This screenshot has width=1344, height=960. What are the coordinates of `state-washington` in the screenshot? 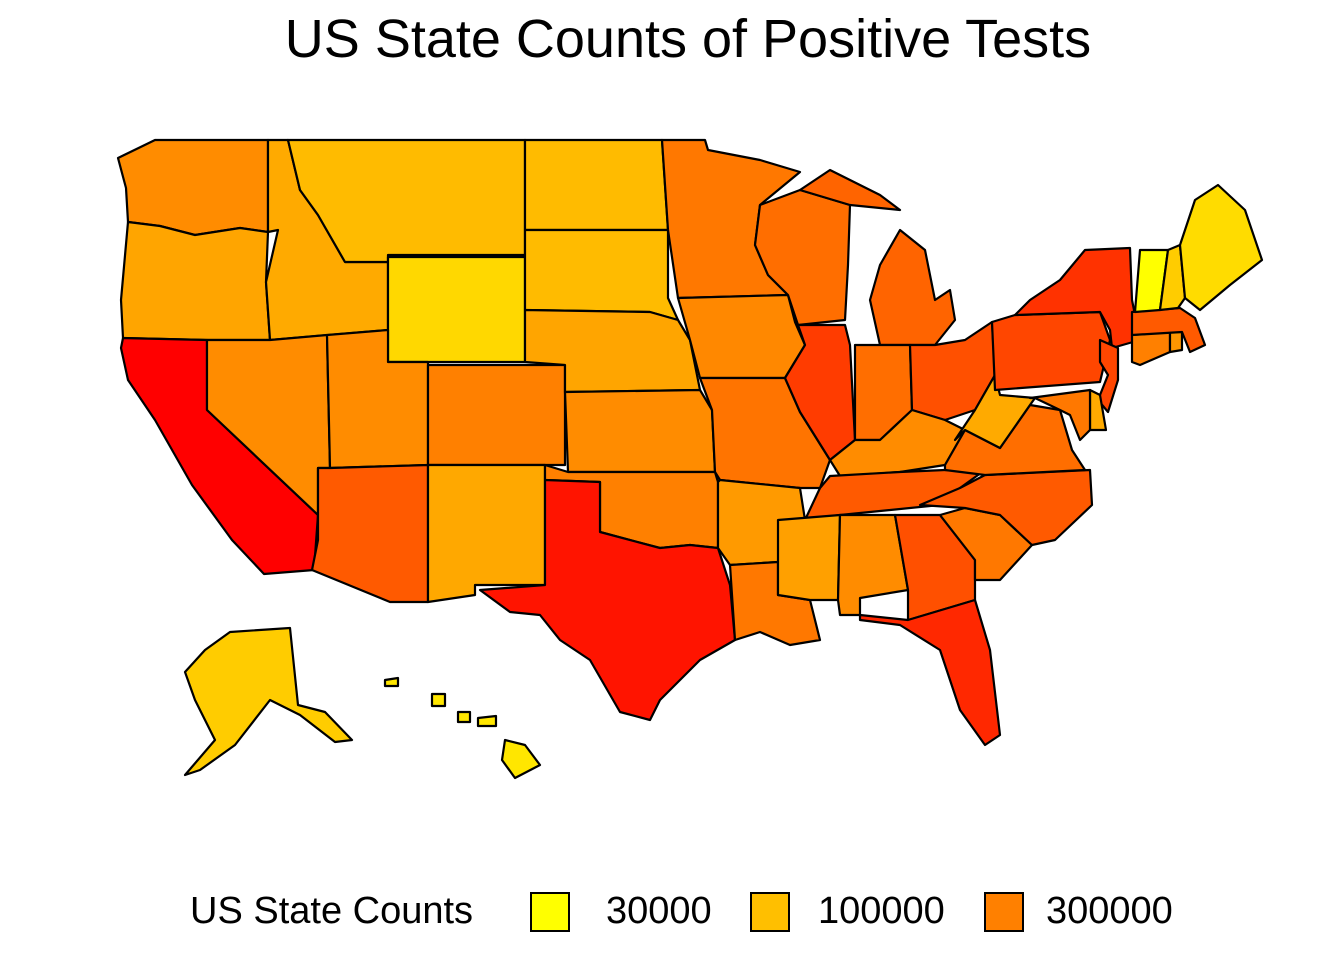 It's located at (193, 187).